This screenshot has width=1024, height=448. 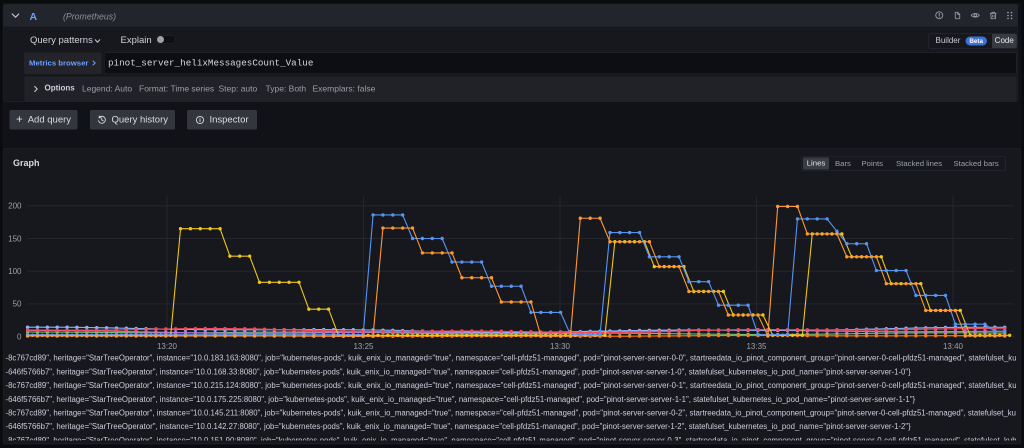 What do you see at coordinates (19, 336) in the screenshot?
I see `svg-text: 0` at bounding box center [19, 336].